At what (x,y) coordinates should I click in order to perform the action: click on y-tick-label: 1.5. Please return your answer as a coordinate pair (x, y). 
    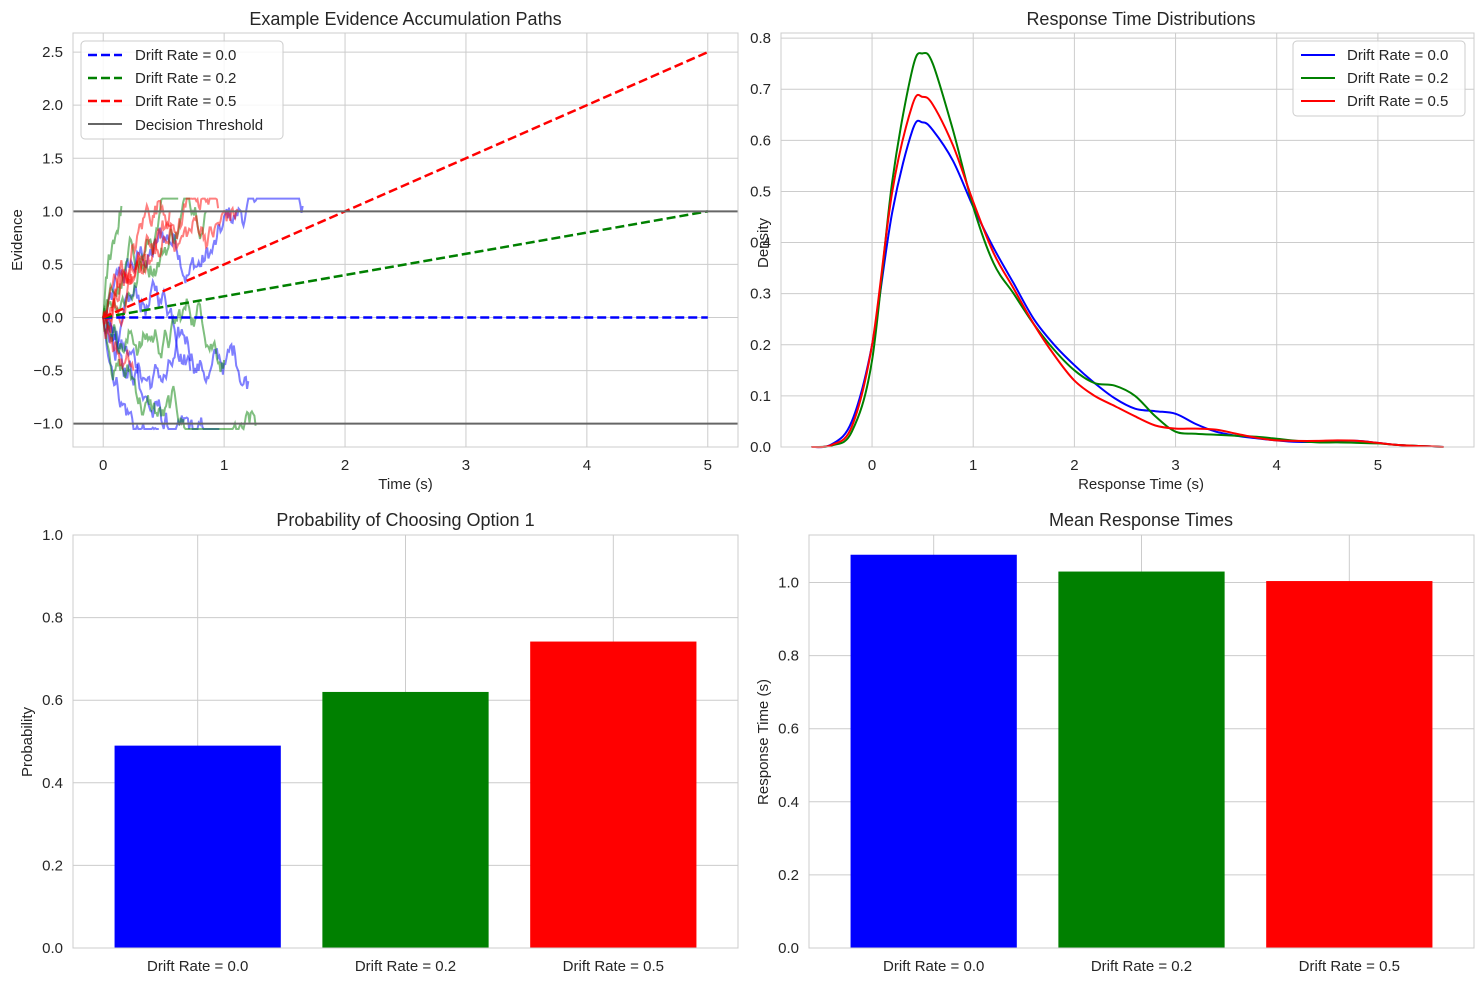
    Looking at the image, I should click on (52, 158).